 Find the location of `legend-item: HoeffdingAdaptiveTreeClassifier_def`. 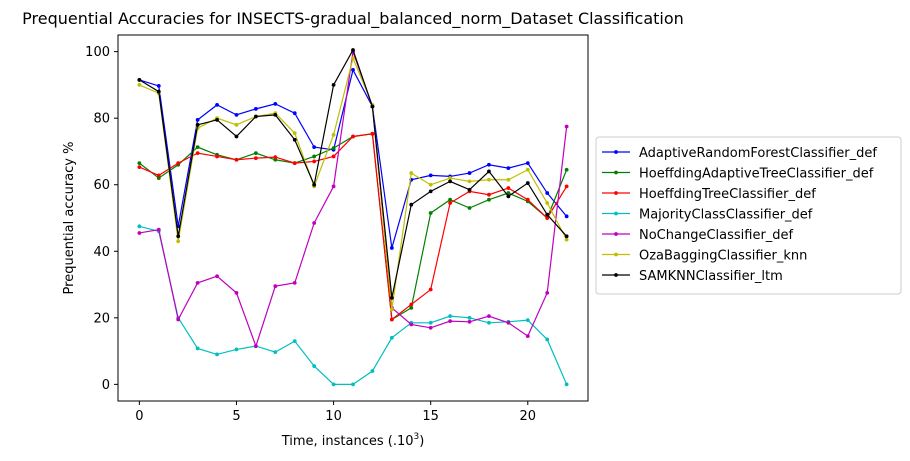

legend-item: HoeffdingAdaptiveTreeClassifier_def is located at coordinates (738, 174).